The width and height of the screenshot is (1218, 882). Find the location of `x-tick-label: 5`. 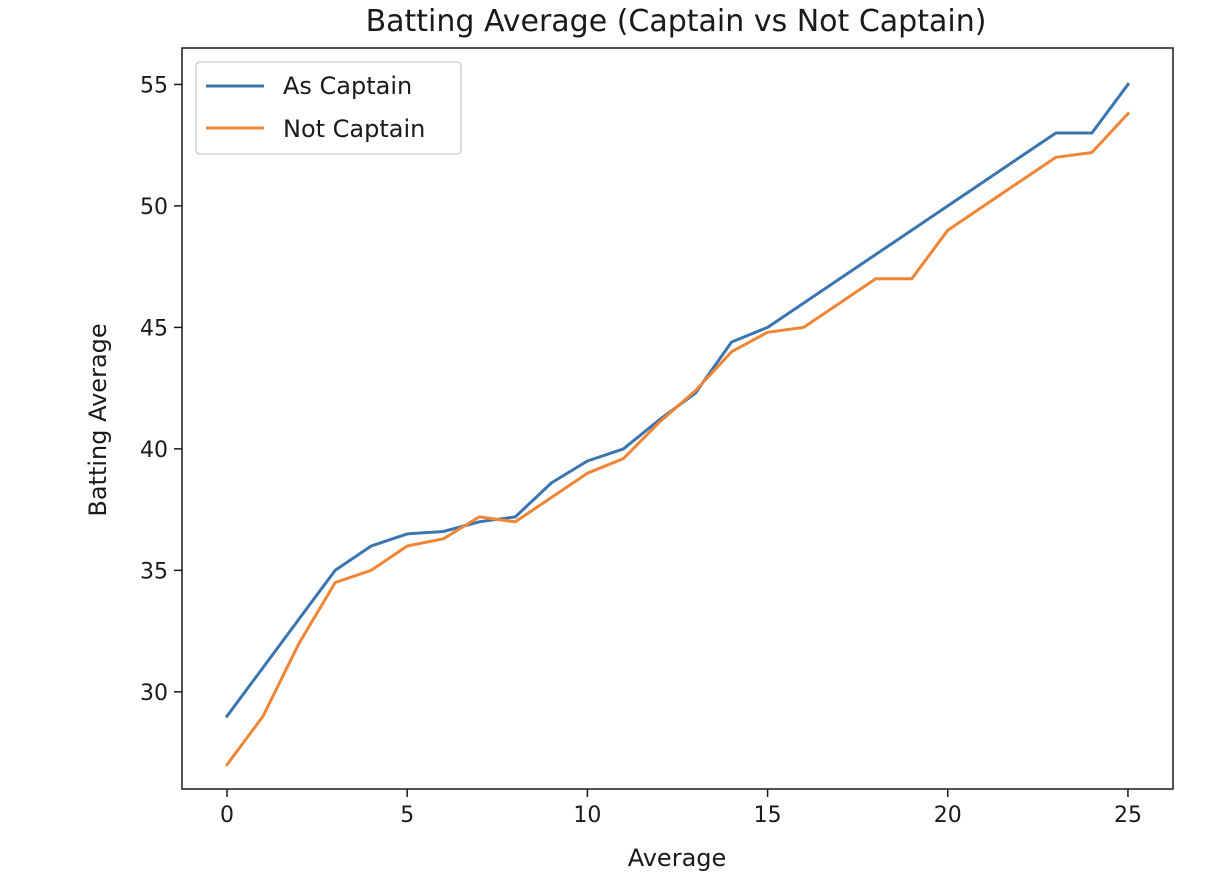

x-tick-label: 5 is located at coordinates (407, 815).